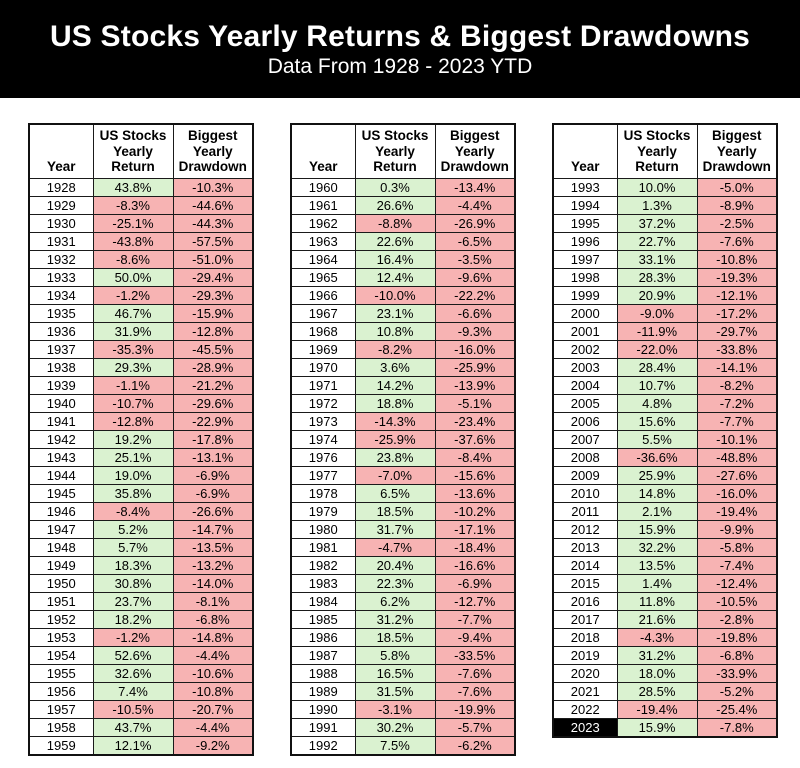 Image resolution: width=800 pixels, height=768 pixels. I want to click on table-row: 1960 0.3% -13.4%, so click(403, 187).